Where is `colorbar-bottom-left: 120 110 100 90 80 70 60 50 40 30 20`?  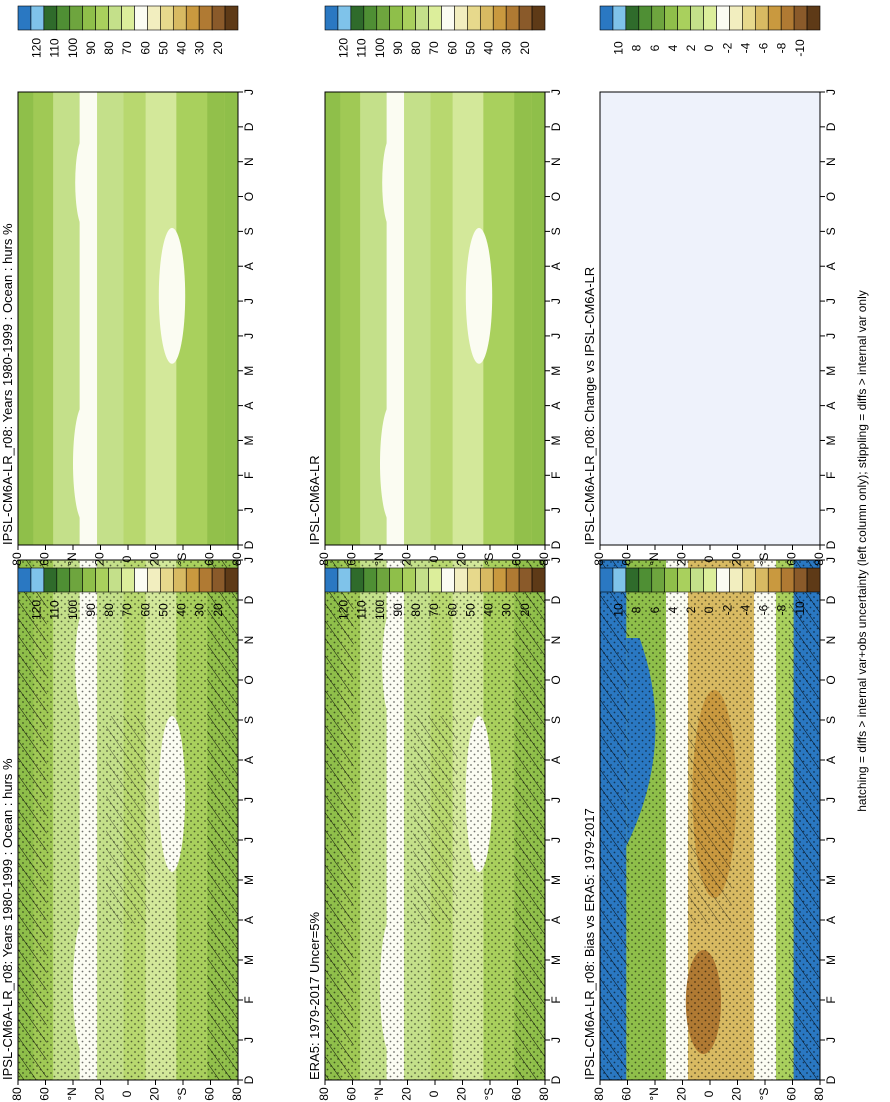 colorbar-bottom-left: 120 110 100 90 80 70 60 50 40 30 20 is located at coordinates (128, 593).